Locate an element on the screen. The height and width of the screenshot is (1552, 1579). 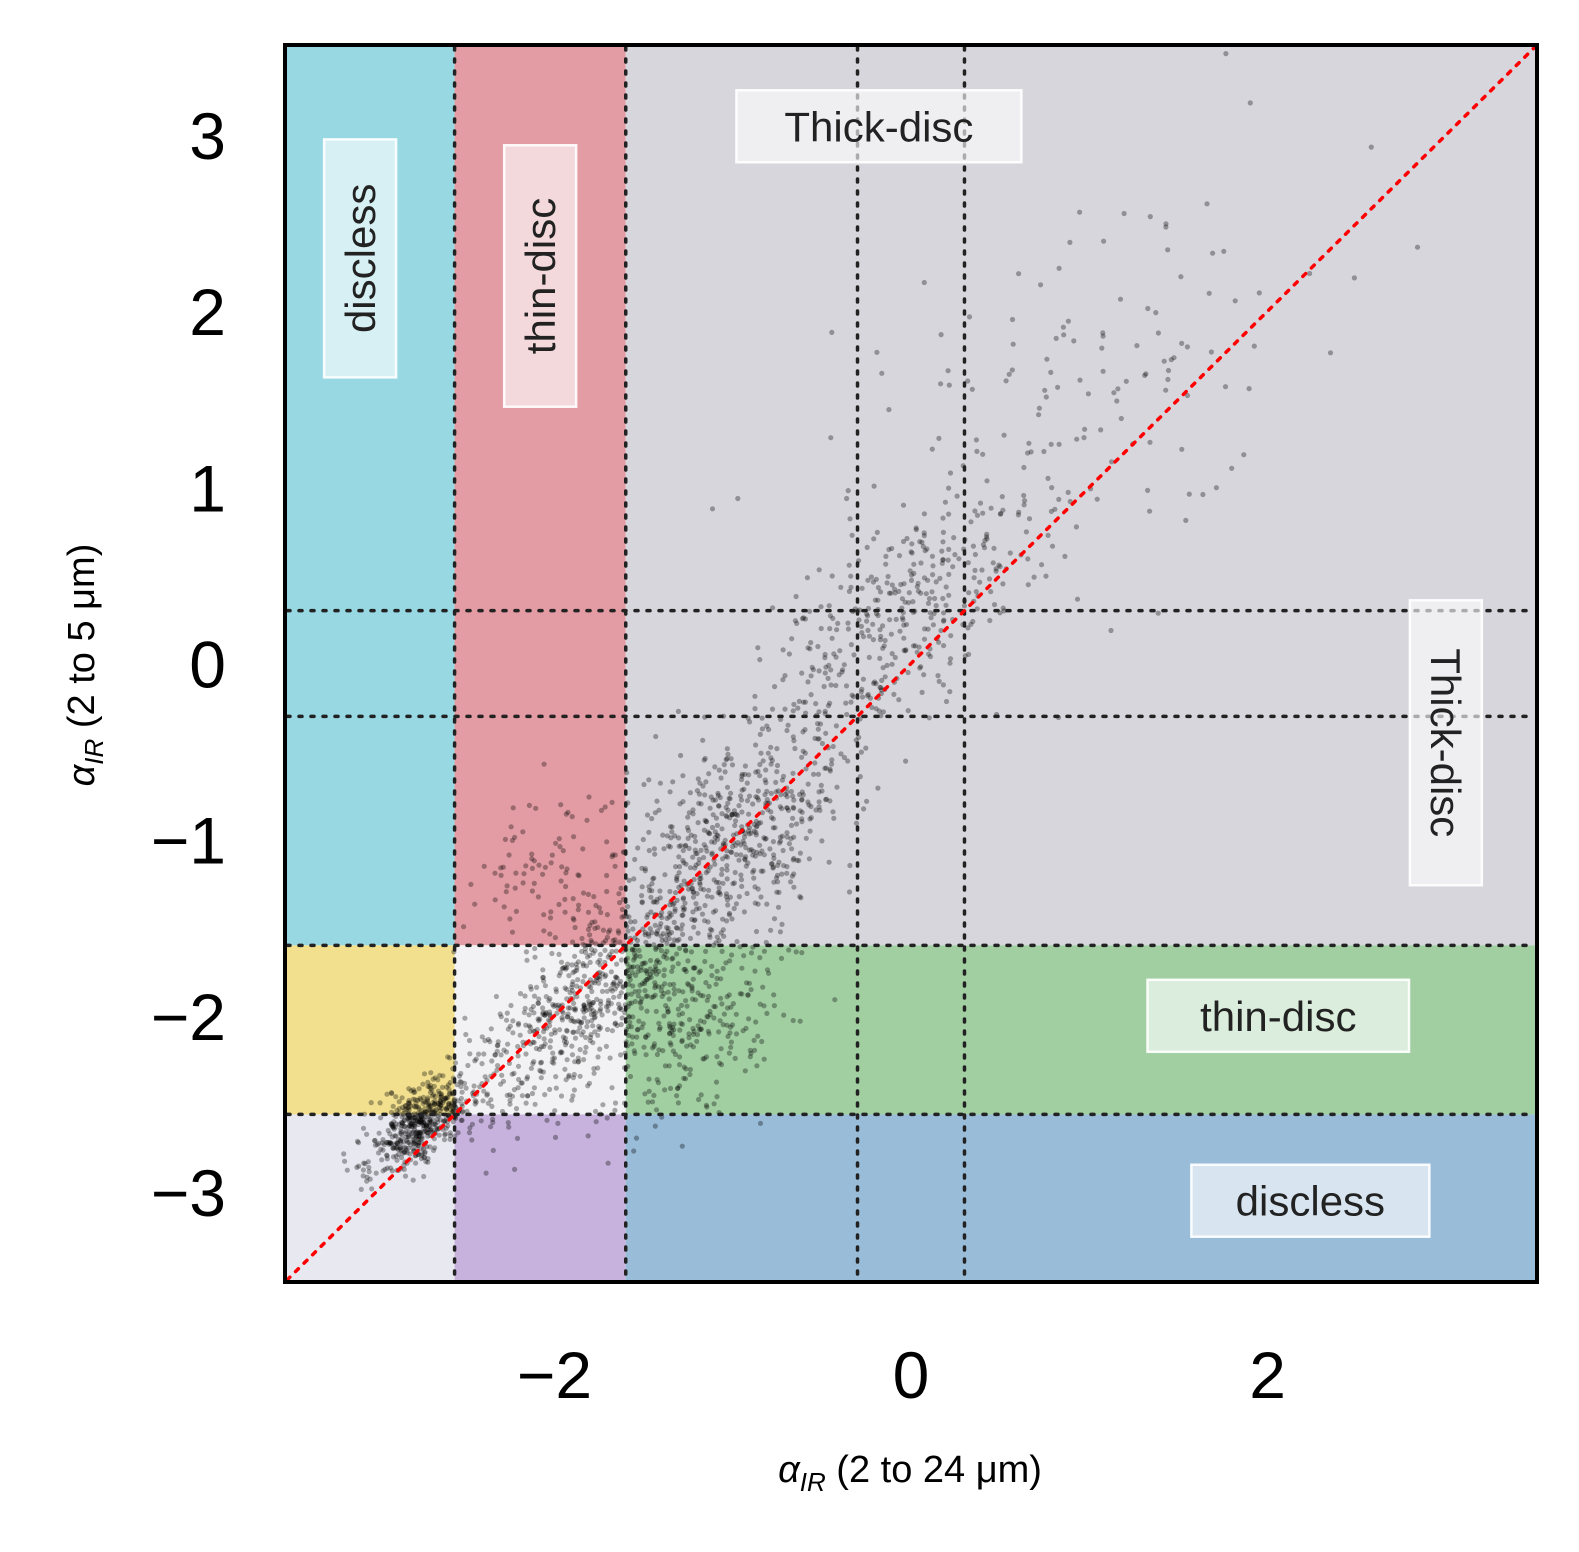
region-label: discless is located at coordinates (360, 258).